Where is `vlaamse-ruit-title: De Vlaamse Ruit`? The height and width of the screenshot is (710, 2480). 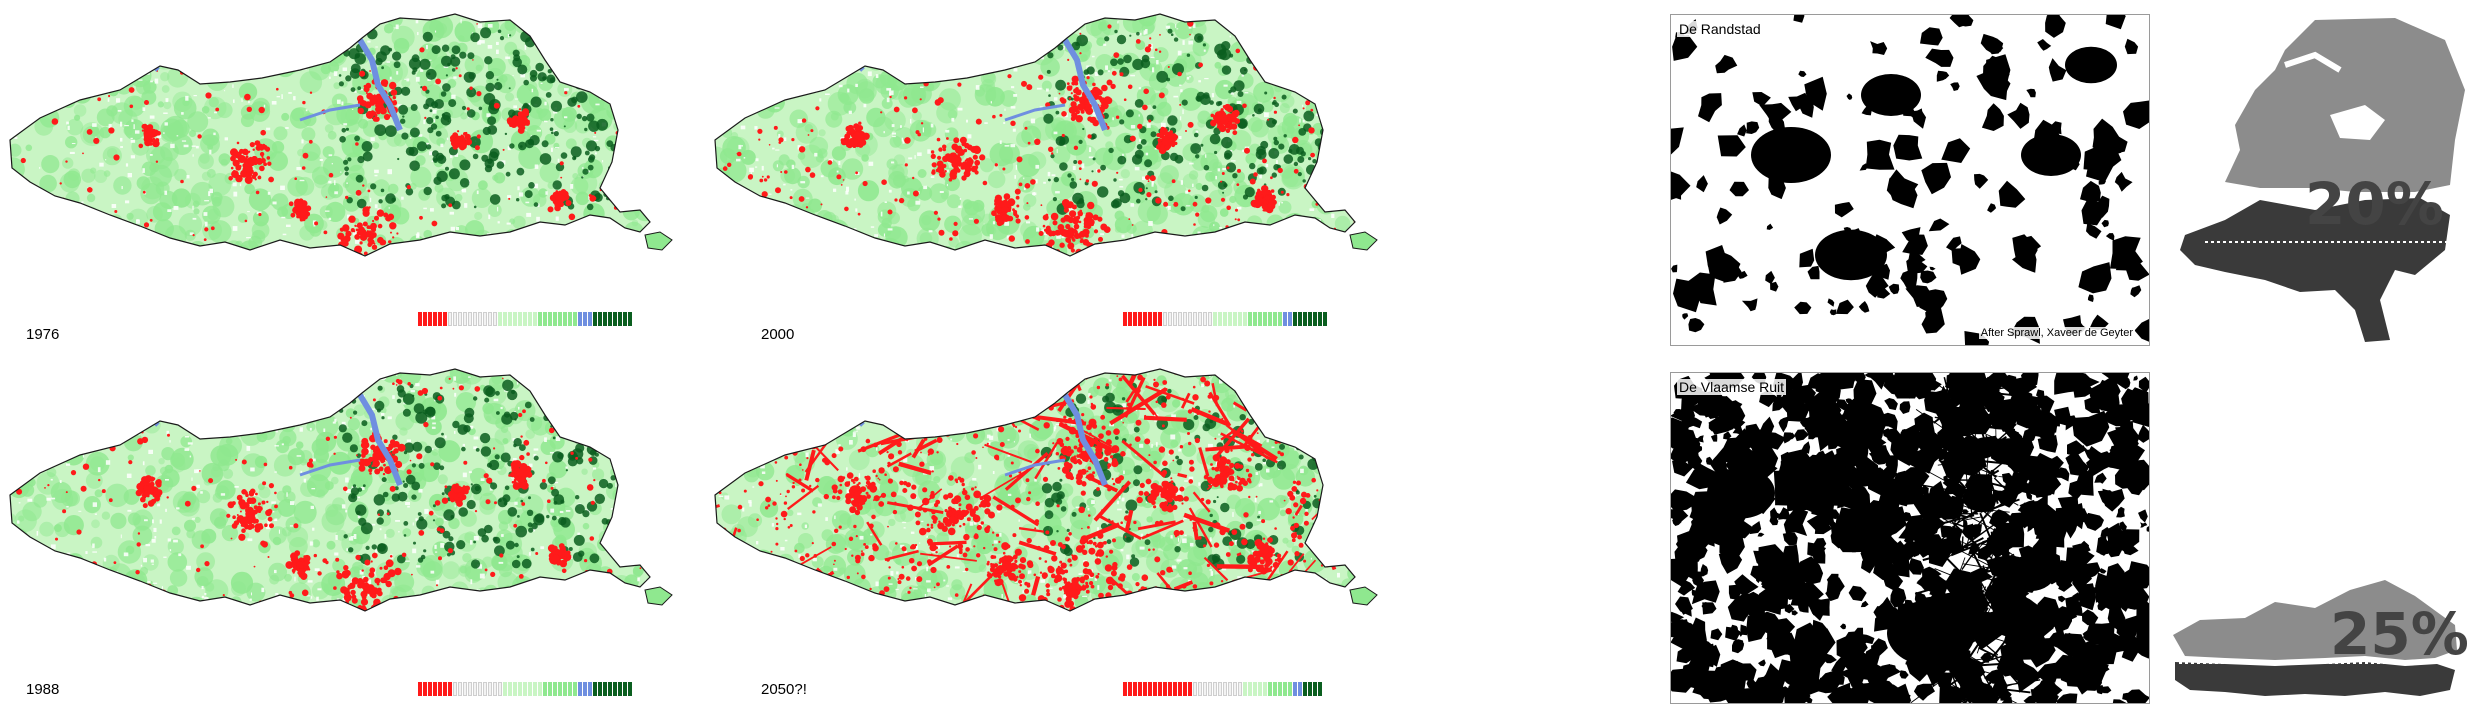 vlaamse-ruit-title: De Vlaamse Ruit is located at coordinates (1732, 387).